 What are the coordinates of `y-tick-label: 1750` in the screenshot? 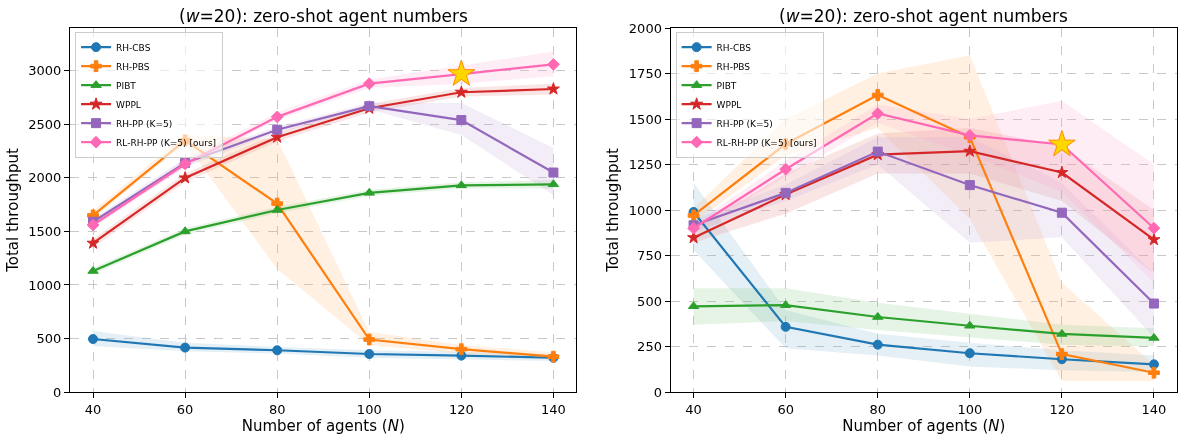 It's located at (645, 74).